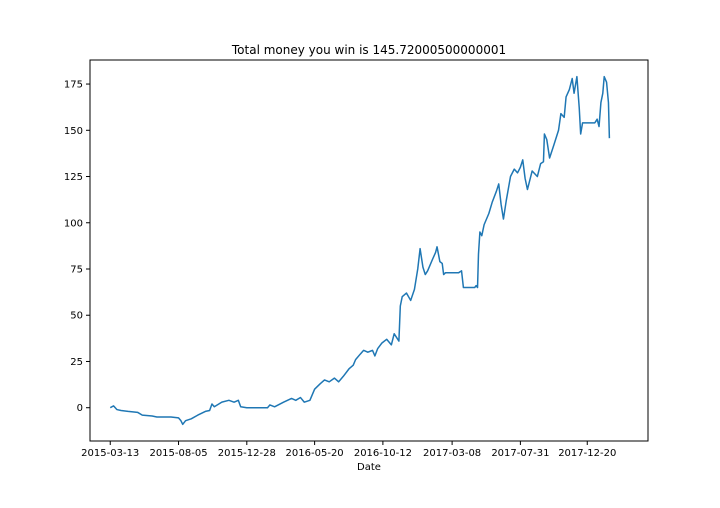  Describe the element at coordinates (76, 362) in the screenshot. I see `y-tick-label: 25` at that location.